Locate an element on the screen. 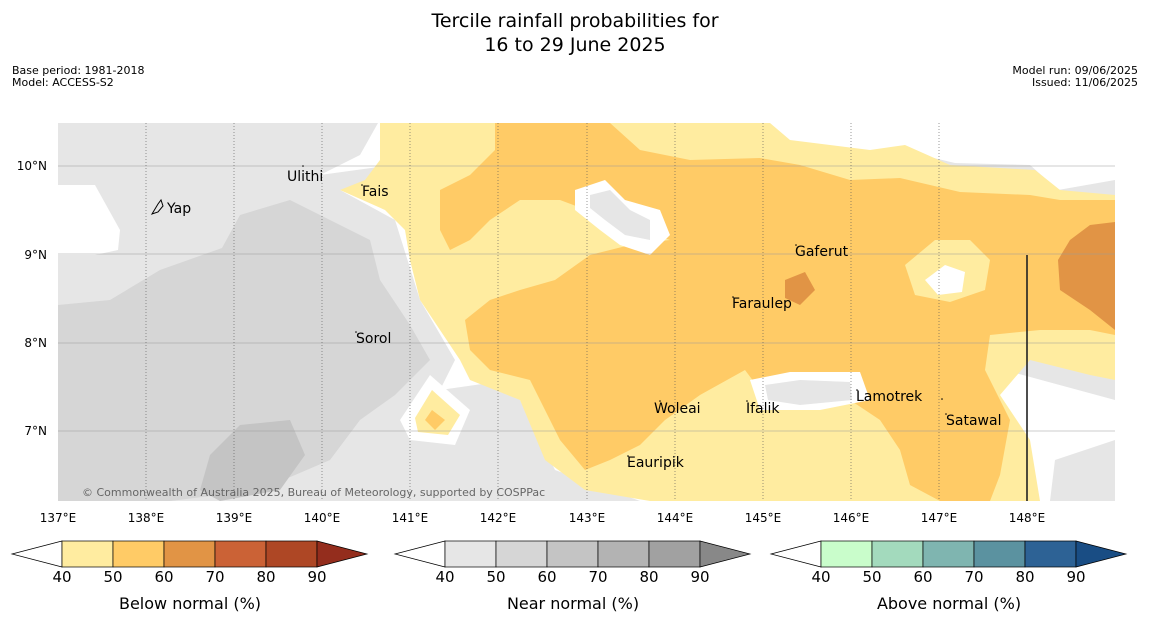 The image size is (1150, 644). colorbar-below-tick: 70 is located at coordinates (214, 577).